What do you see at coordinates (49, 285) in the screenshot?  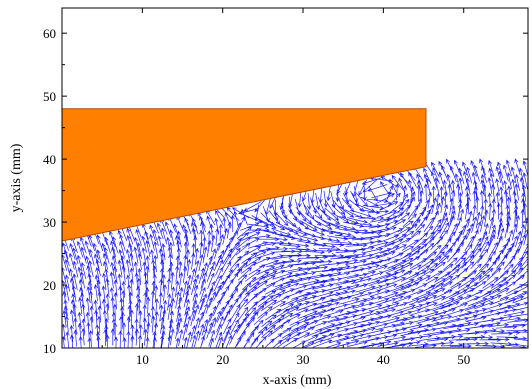 I see `y-tick-label: 20` at bounding box center [49, 285].